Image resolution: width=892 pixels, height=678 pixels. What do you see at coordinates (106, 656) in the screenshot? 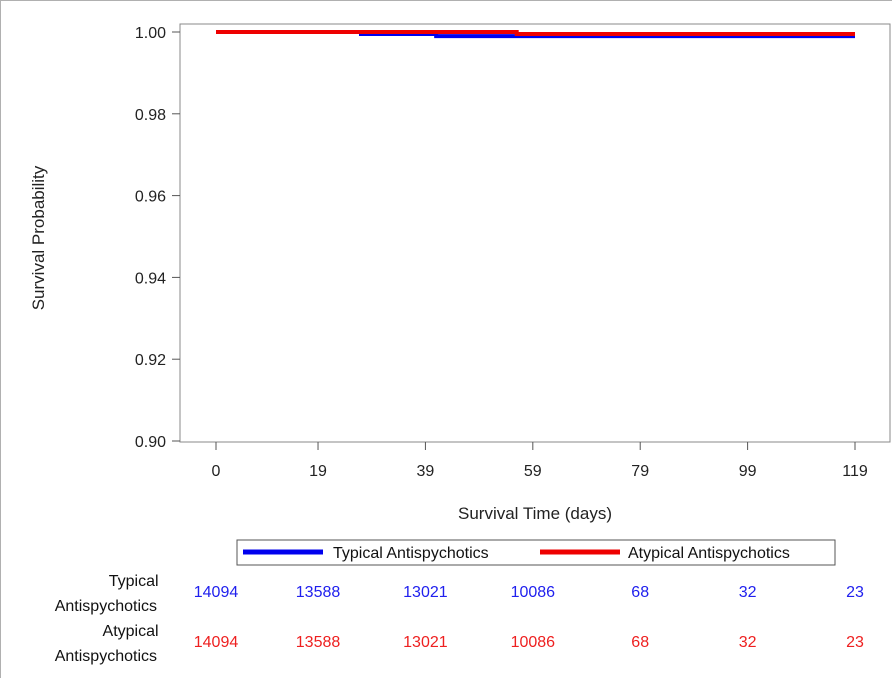
I see `risk-row-label-atypical-line2: Antispychotics` at bounding box center [106, 656].